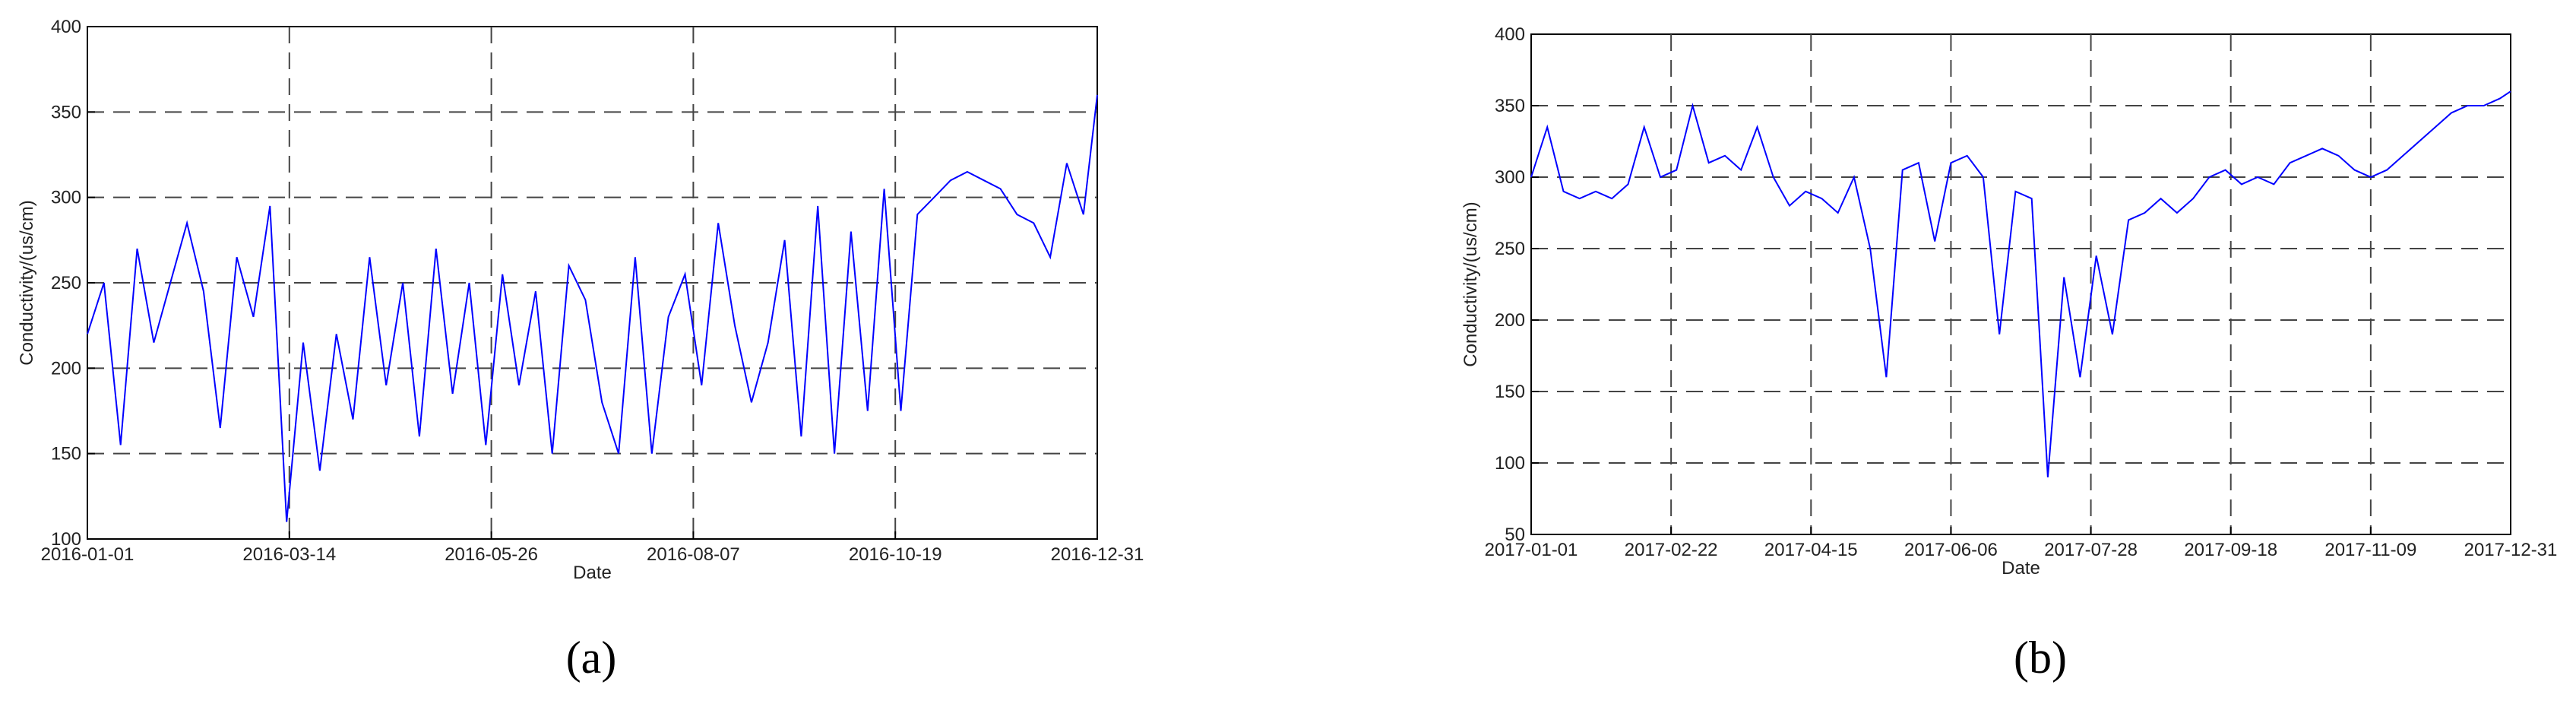 Image resolution: width=2576 pixels, height=707 pixels. I want to click on x-tick-label: 2017-07-28, so click(2091, 550).